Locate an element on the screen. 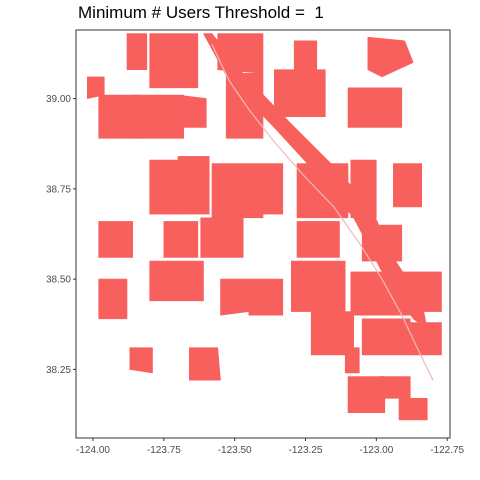  chart-title: Minimum # Users Threshold = 1 is located at coordinates (201, 12).